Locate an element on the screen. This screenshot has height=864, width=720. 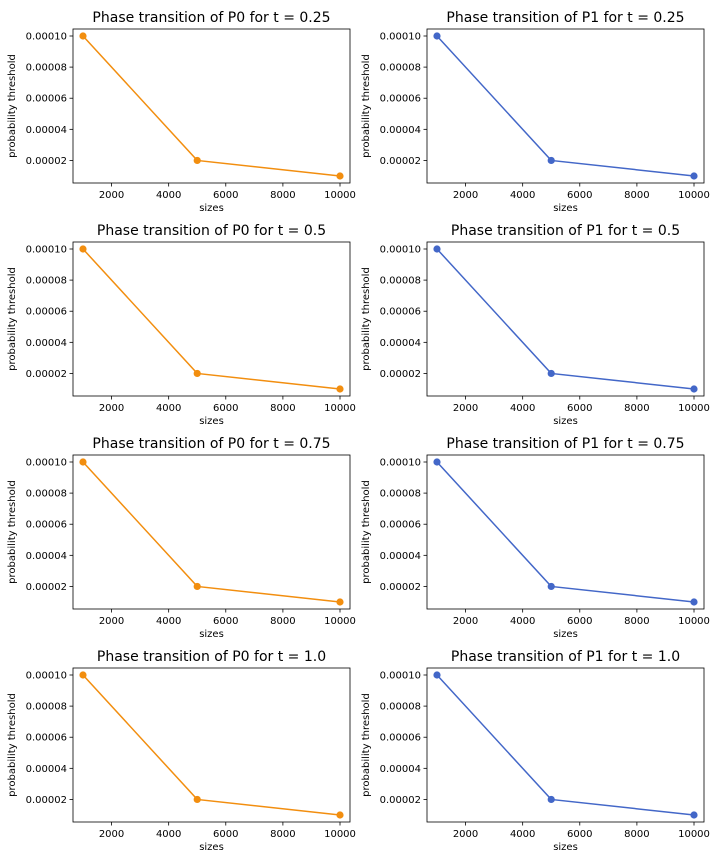
chart-6-axes-frame is located at coordinates (565, 532).